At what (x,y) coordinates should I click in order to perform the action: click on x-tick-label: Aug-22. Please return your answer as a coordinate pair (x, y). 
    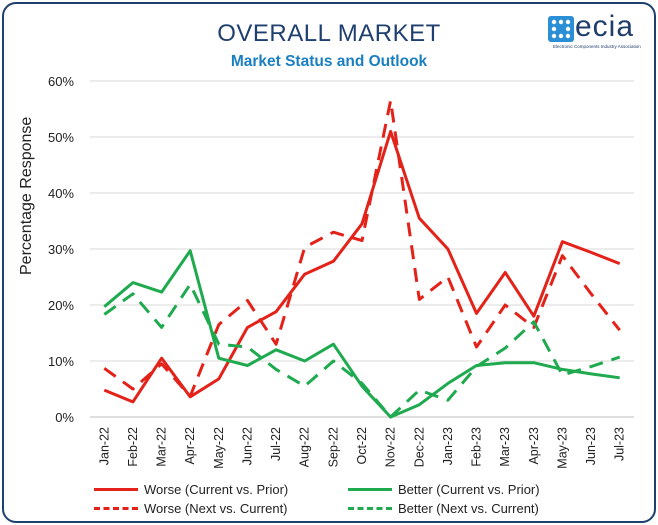
    Looking at the image, I should click on (305, 447).